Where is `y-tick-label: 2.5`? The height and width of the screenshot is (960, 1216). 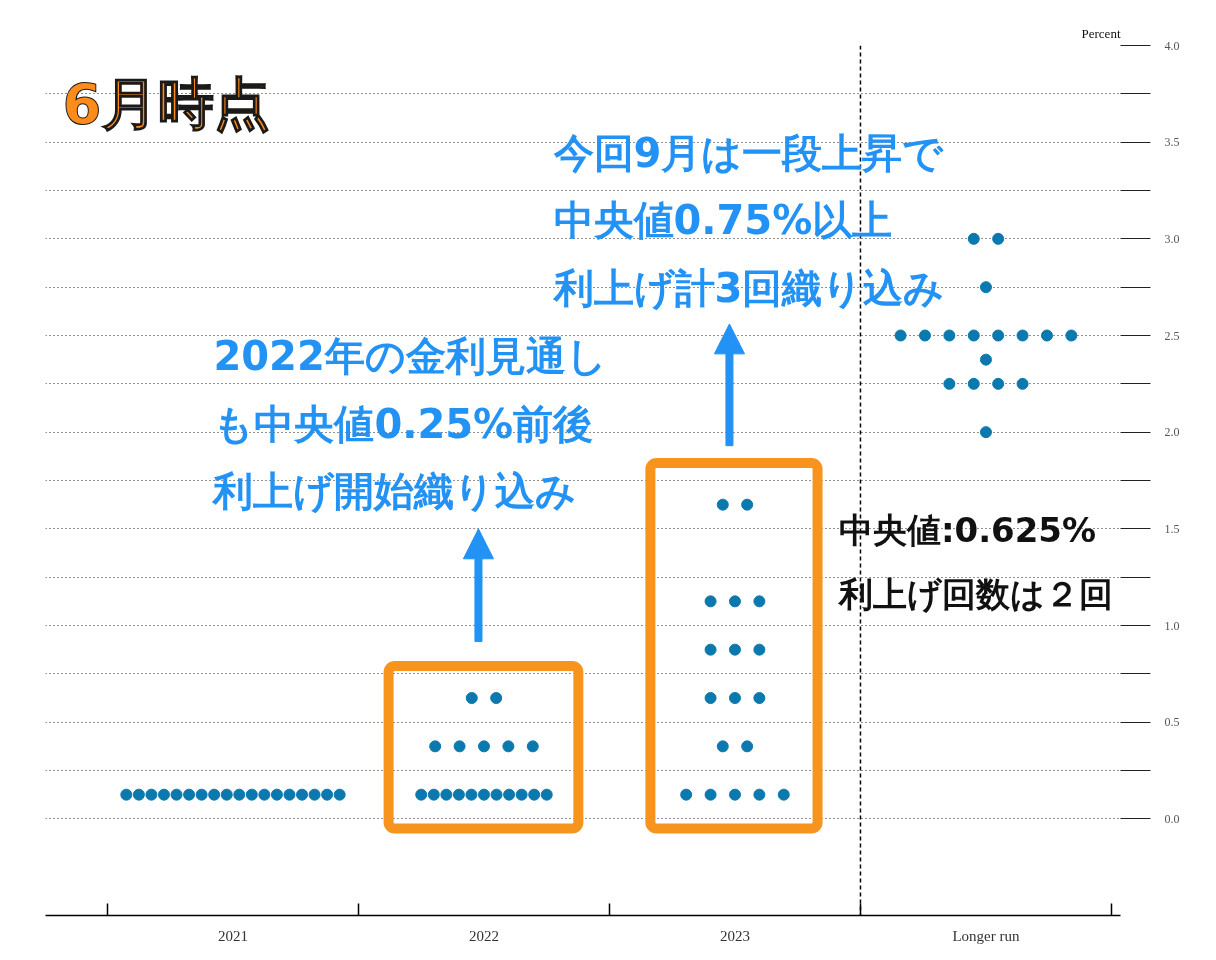 y-tick-label: 2.5 is located at coordinates (1172, 335).